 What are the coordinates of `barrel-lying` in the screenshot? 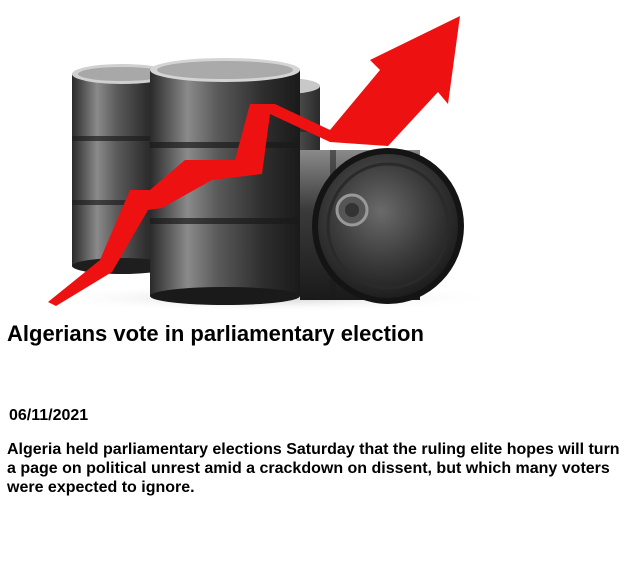 It's located at (382, 226).